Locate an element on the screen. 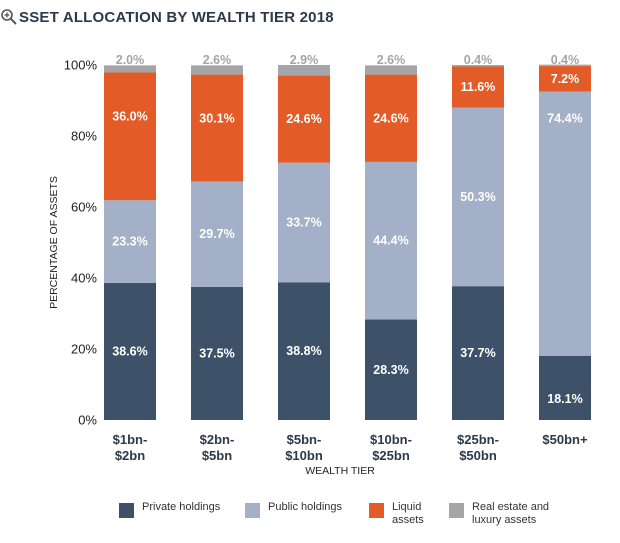 This screenshot has width=620, height=543. y-axis-label: PERCENTAGE OF ASSETS is located at coordinates (54, 242).